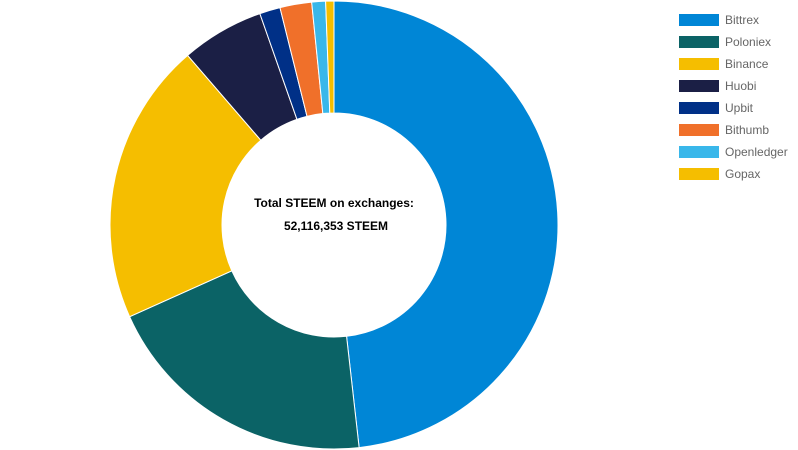  Describe the element at coordinates (747, 130) in the screenshot. I see `legend-label: Bithumb` at that location.